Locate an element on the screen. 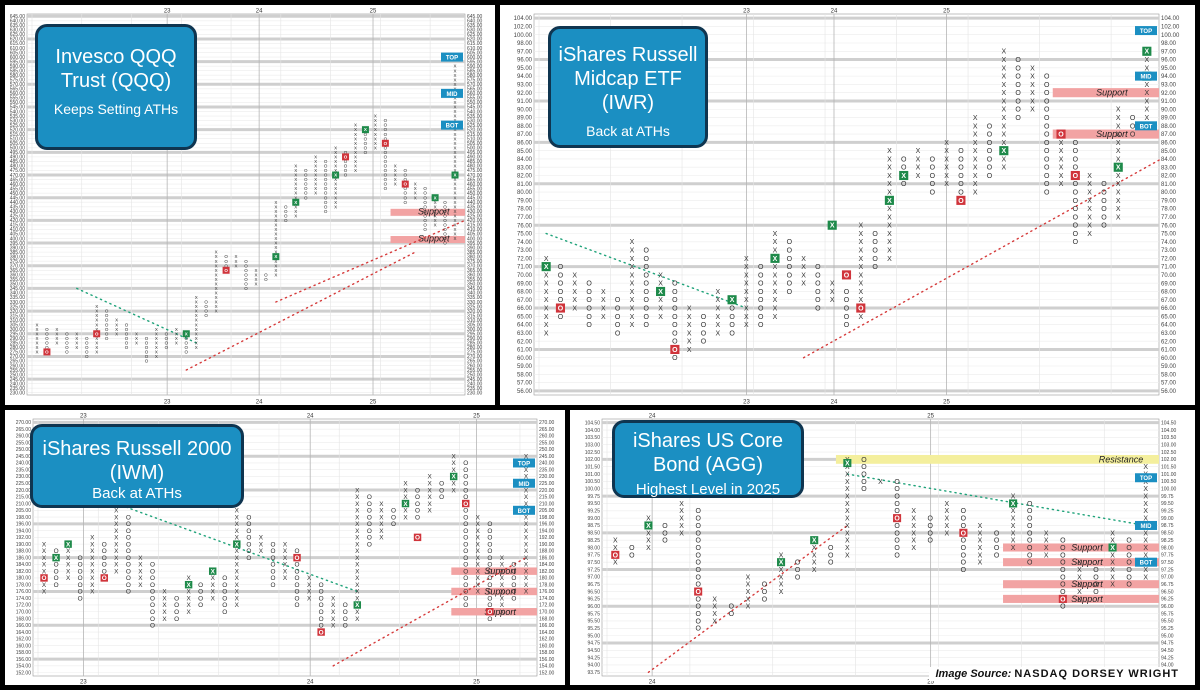  iwr-y-tick-right: 68.00 is located at coordinates (1169, 293).